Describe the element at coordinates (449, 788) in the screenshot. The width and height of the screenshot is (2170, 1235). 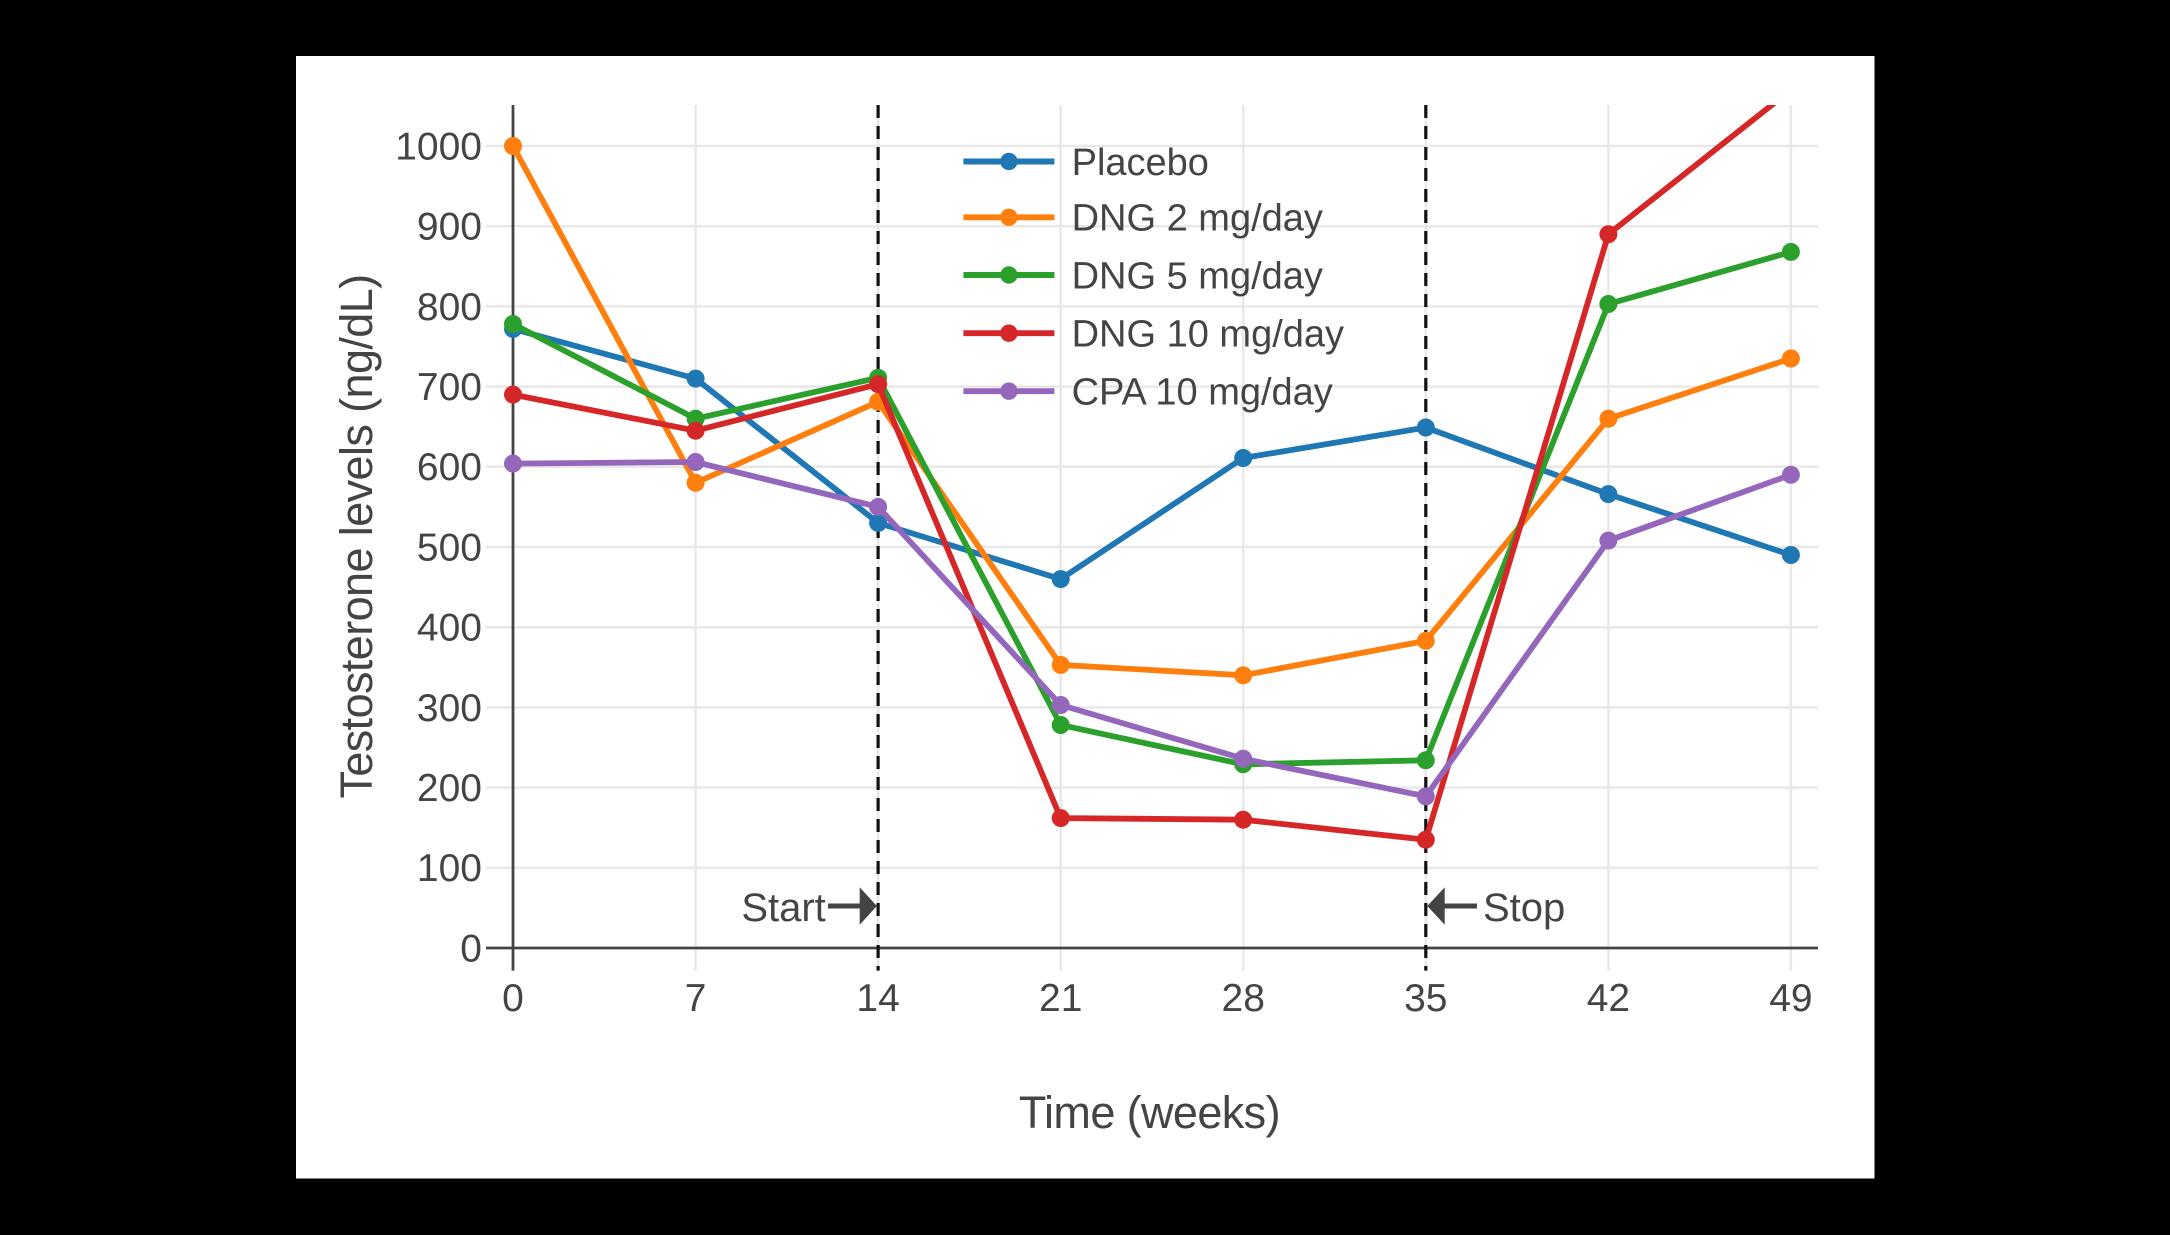
I see `svg-text: 200` at that location.